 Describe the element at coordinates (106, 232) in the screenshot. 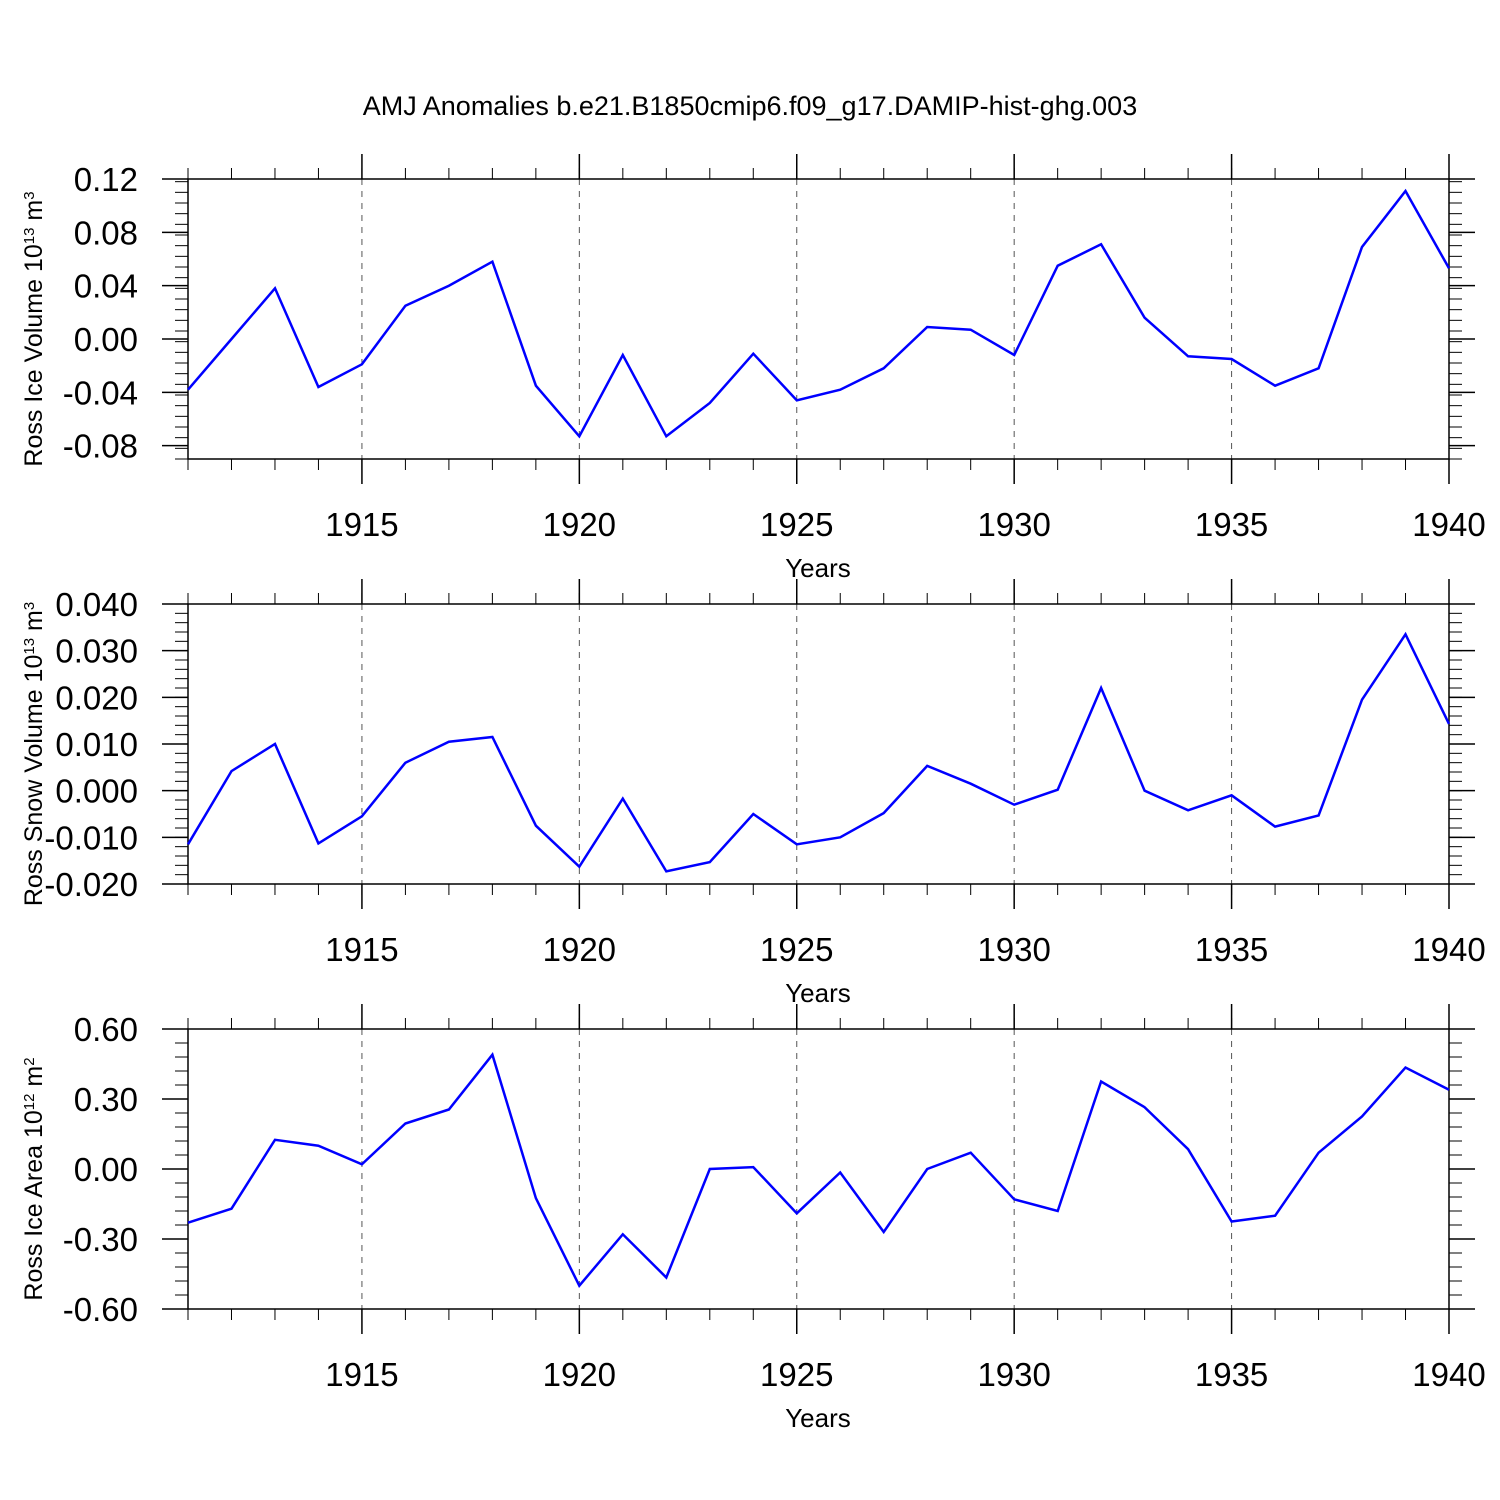

I see `y-tick-label: 0.08` at that location.